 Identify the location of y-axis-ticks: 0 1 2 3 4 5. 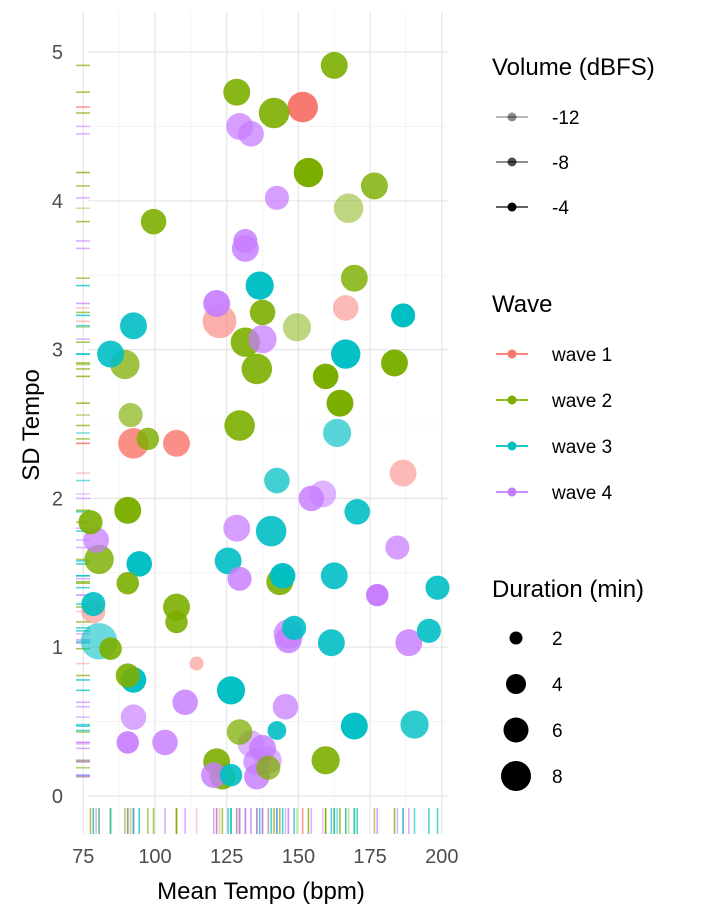
(57, 425).